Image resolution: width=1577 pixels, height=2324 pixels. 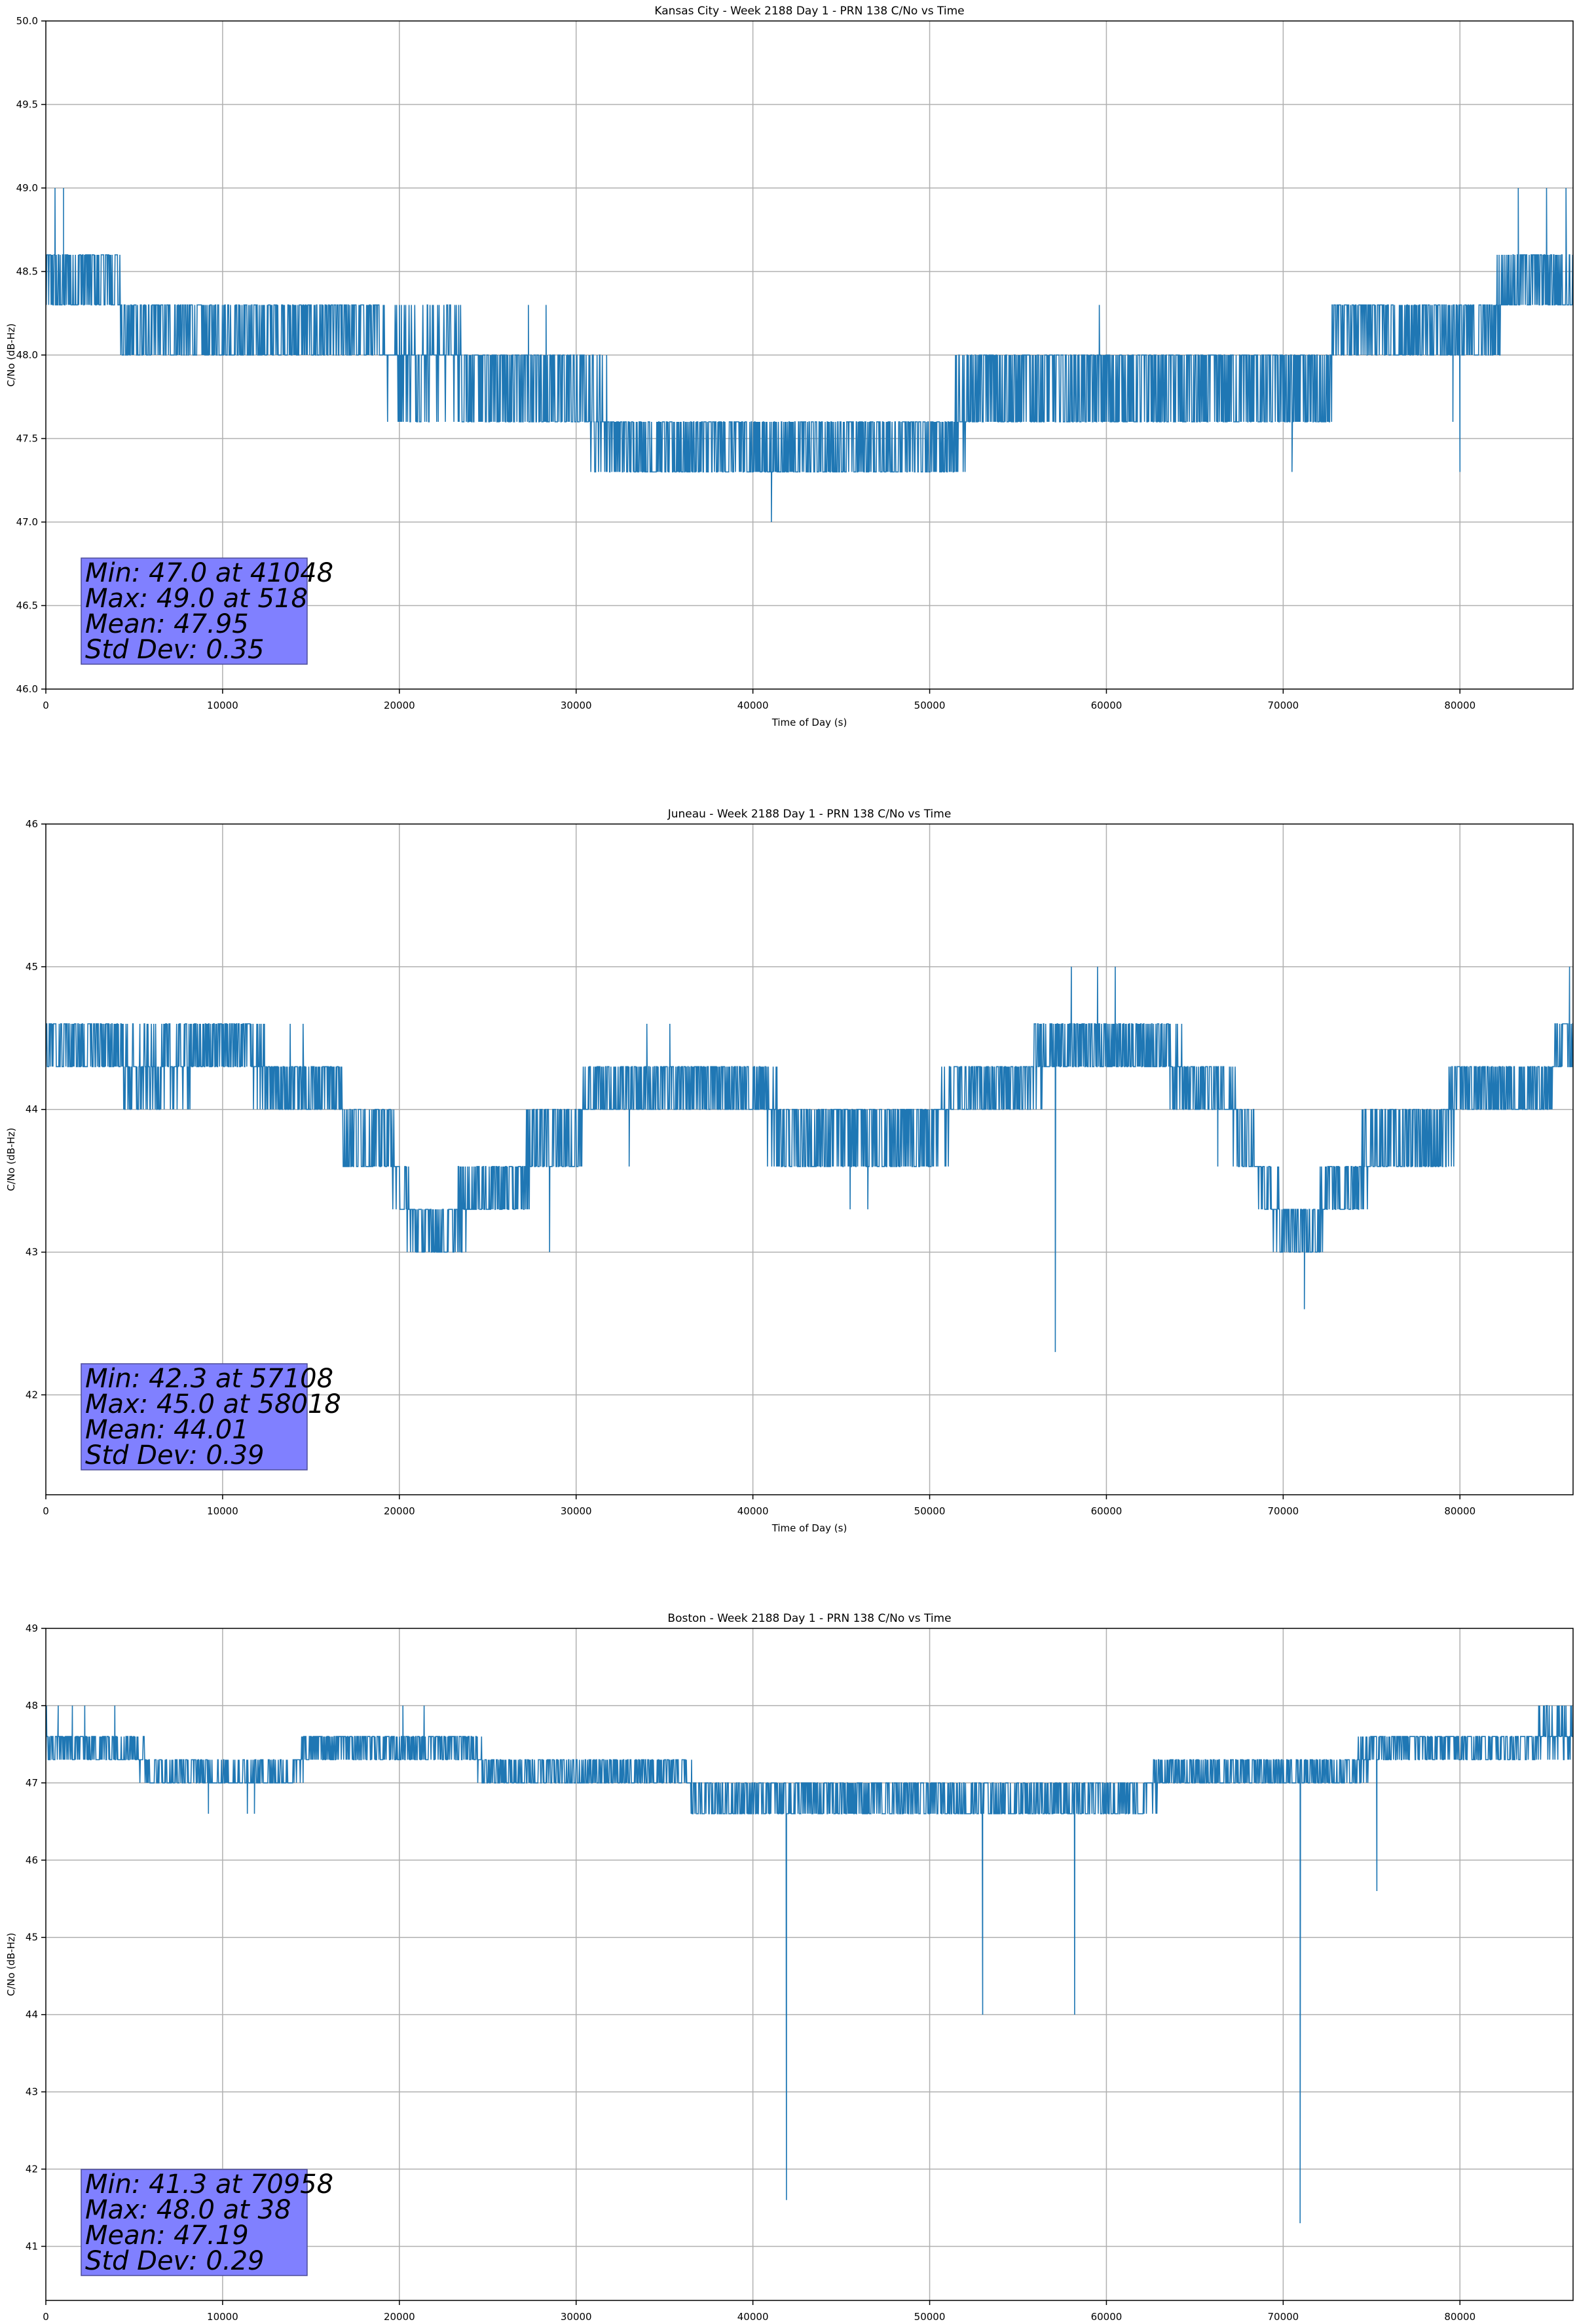 I want to click on series-line, so click(x=809, y=355).